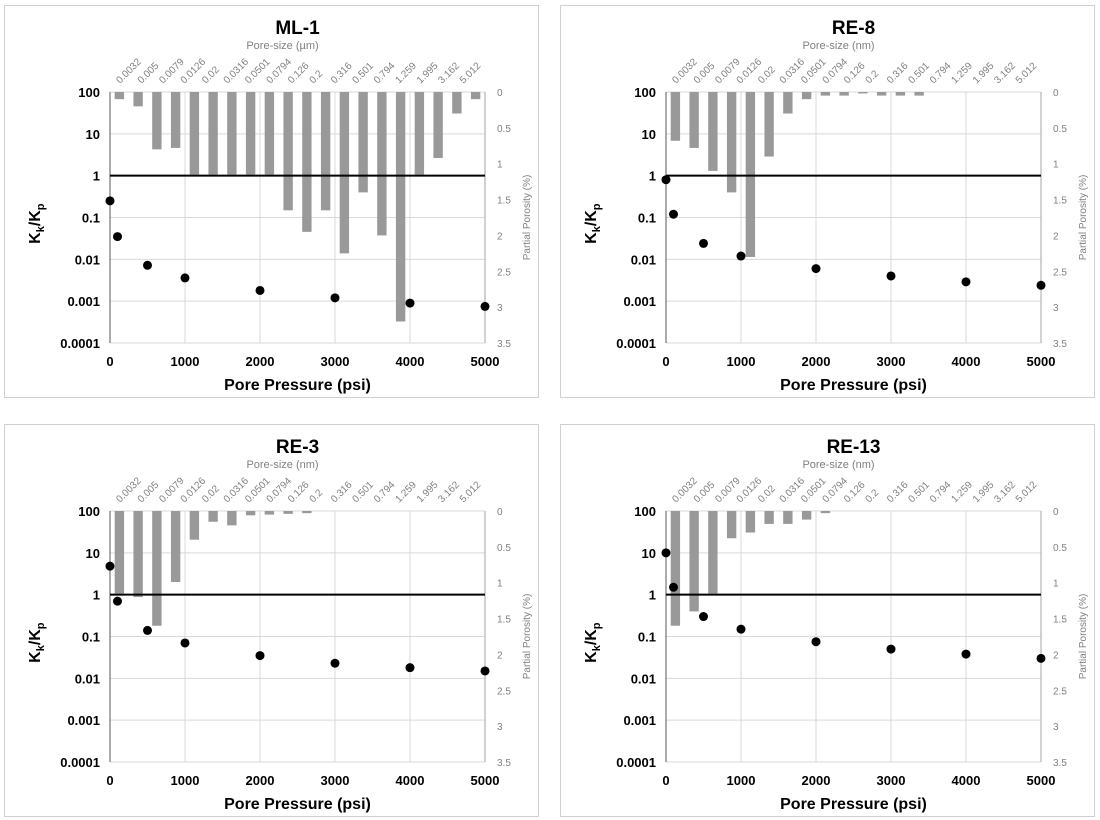 The width and height of the screenshot is (1100, 820). I want to click on chart-title: RE-3, so click(297, 447).